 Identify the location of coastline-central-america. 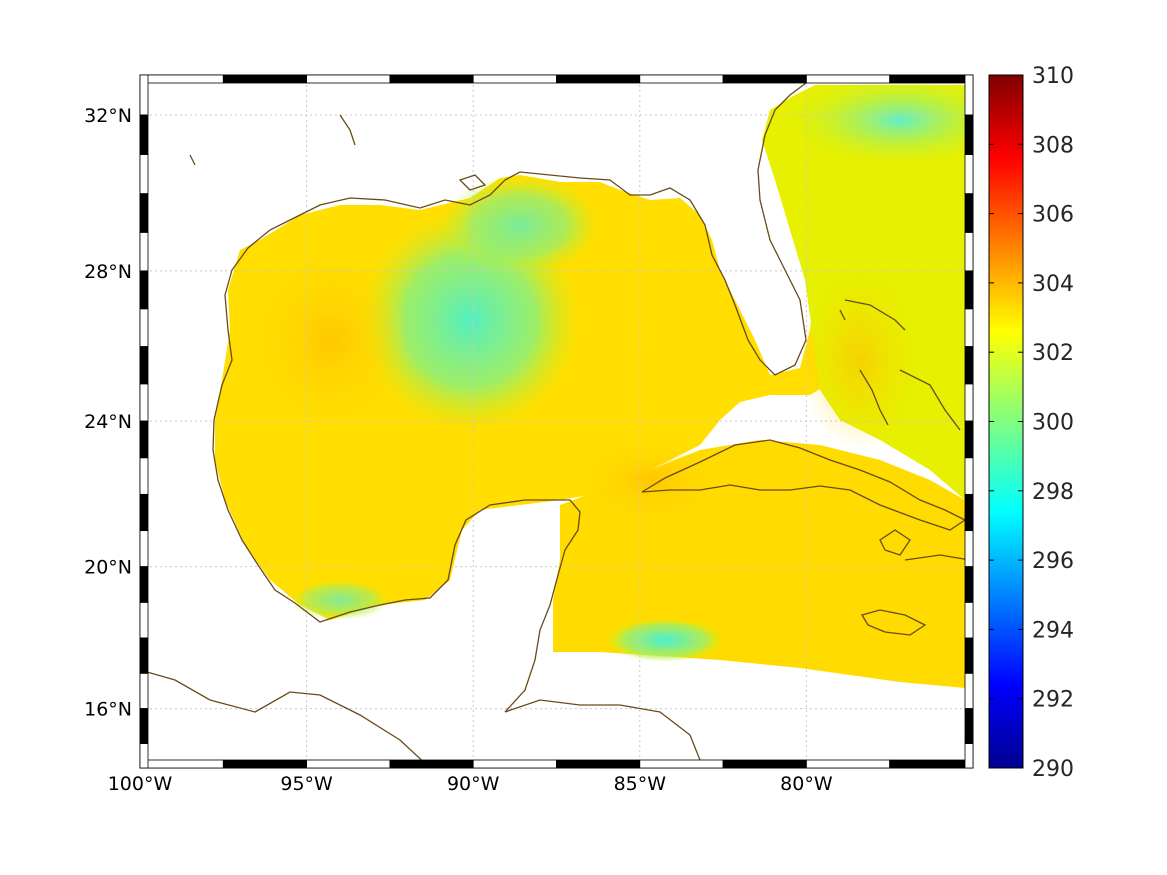
(285, 718).